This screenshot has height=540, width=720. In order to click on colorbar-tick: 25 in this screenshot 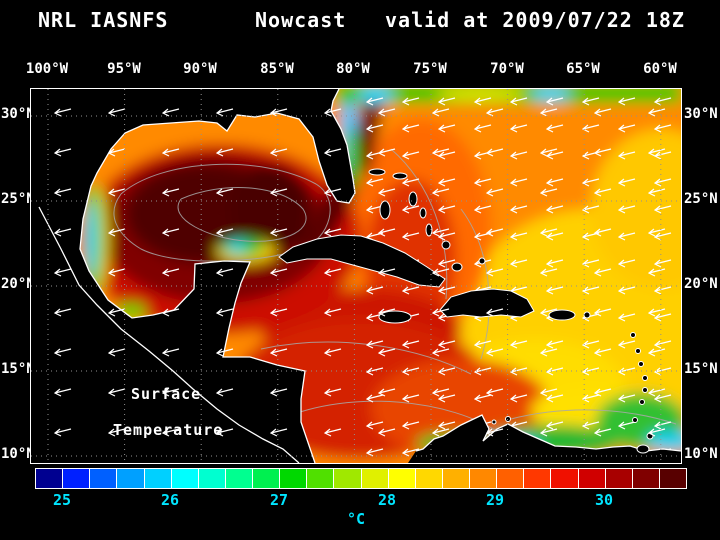, I will do `click(62, 500)`.